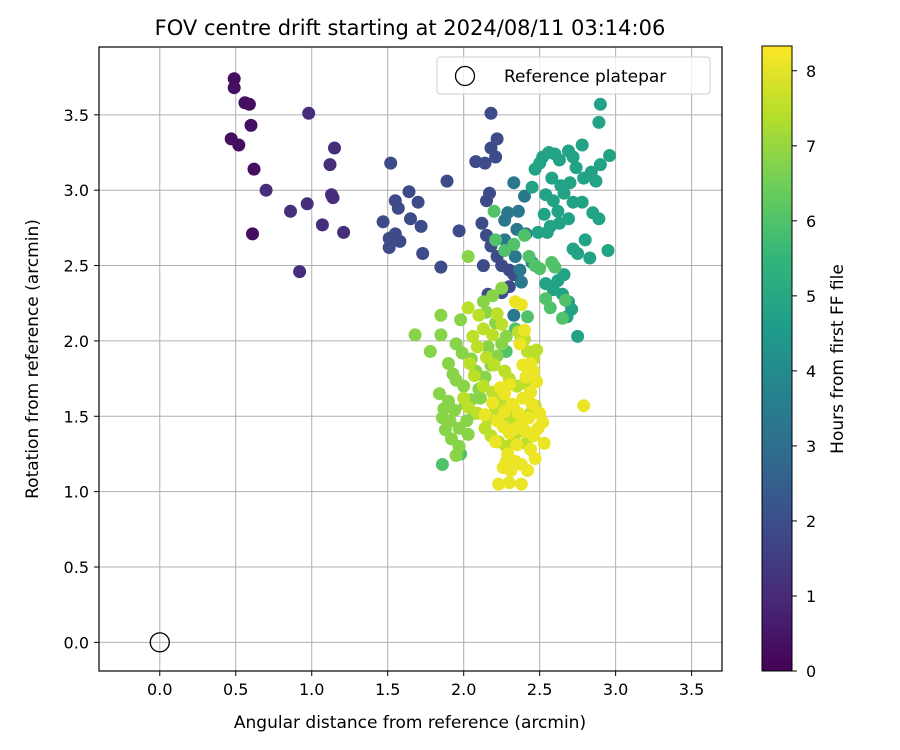  Describe the element at coordinates (33, 359) in the screenshot. I see `y-axis-label: Rotation from reference (arcmin)` at that location.